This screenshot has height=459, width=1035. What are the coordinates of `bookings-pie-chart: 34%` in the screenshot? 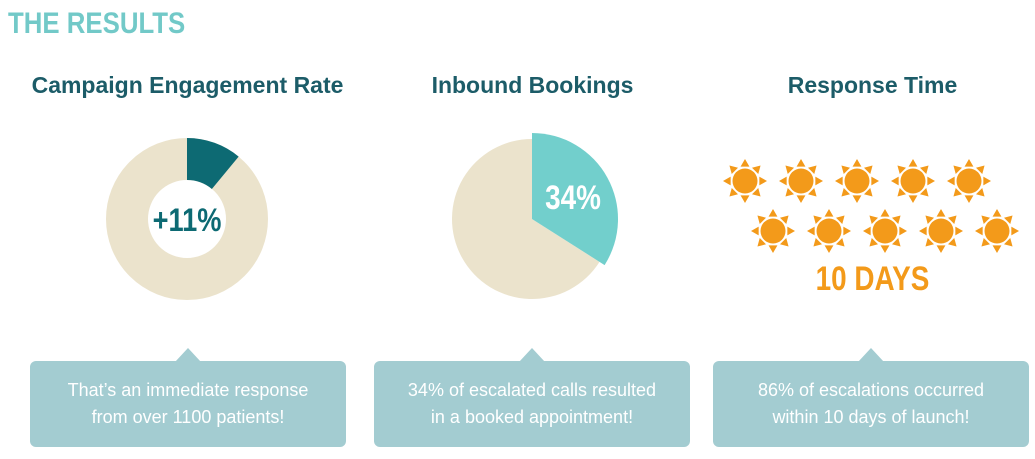 It's located at (535, 216).